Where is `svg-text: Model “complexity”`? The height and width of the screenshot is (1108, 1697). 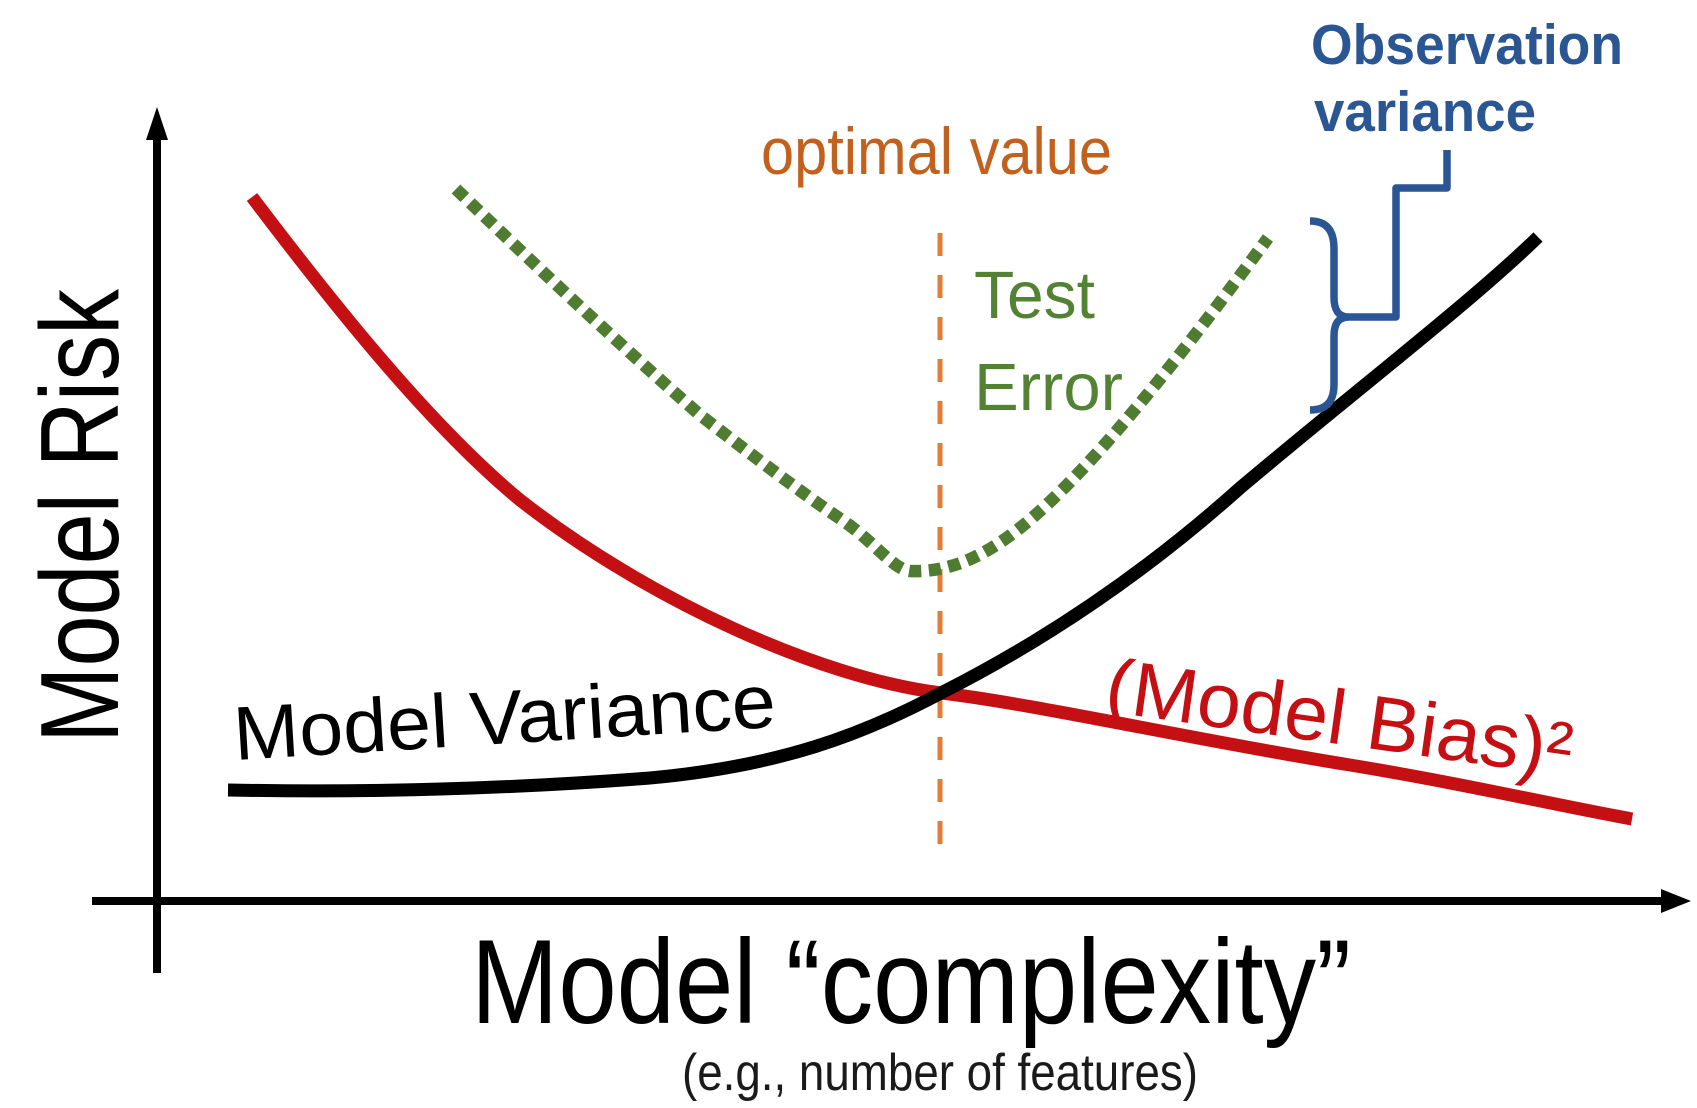
svg-text: Model “complexity” is located at coordinates (911, 982).